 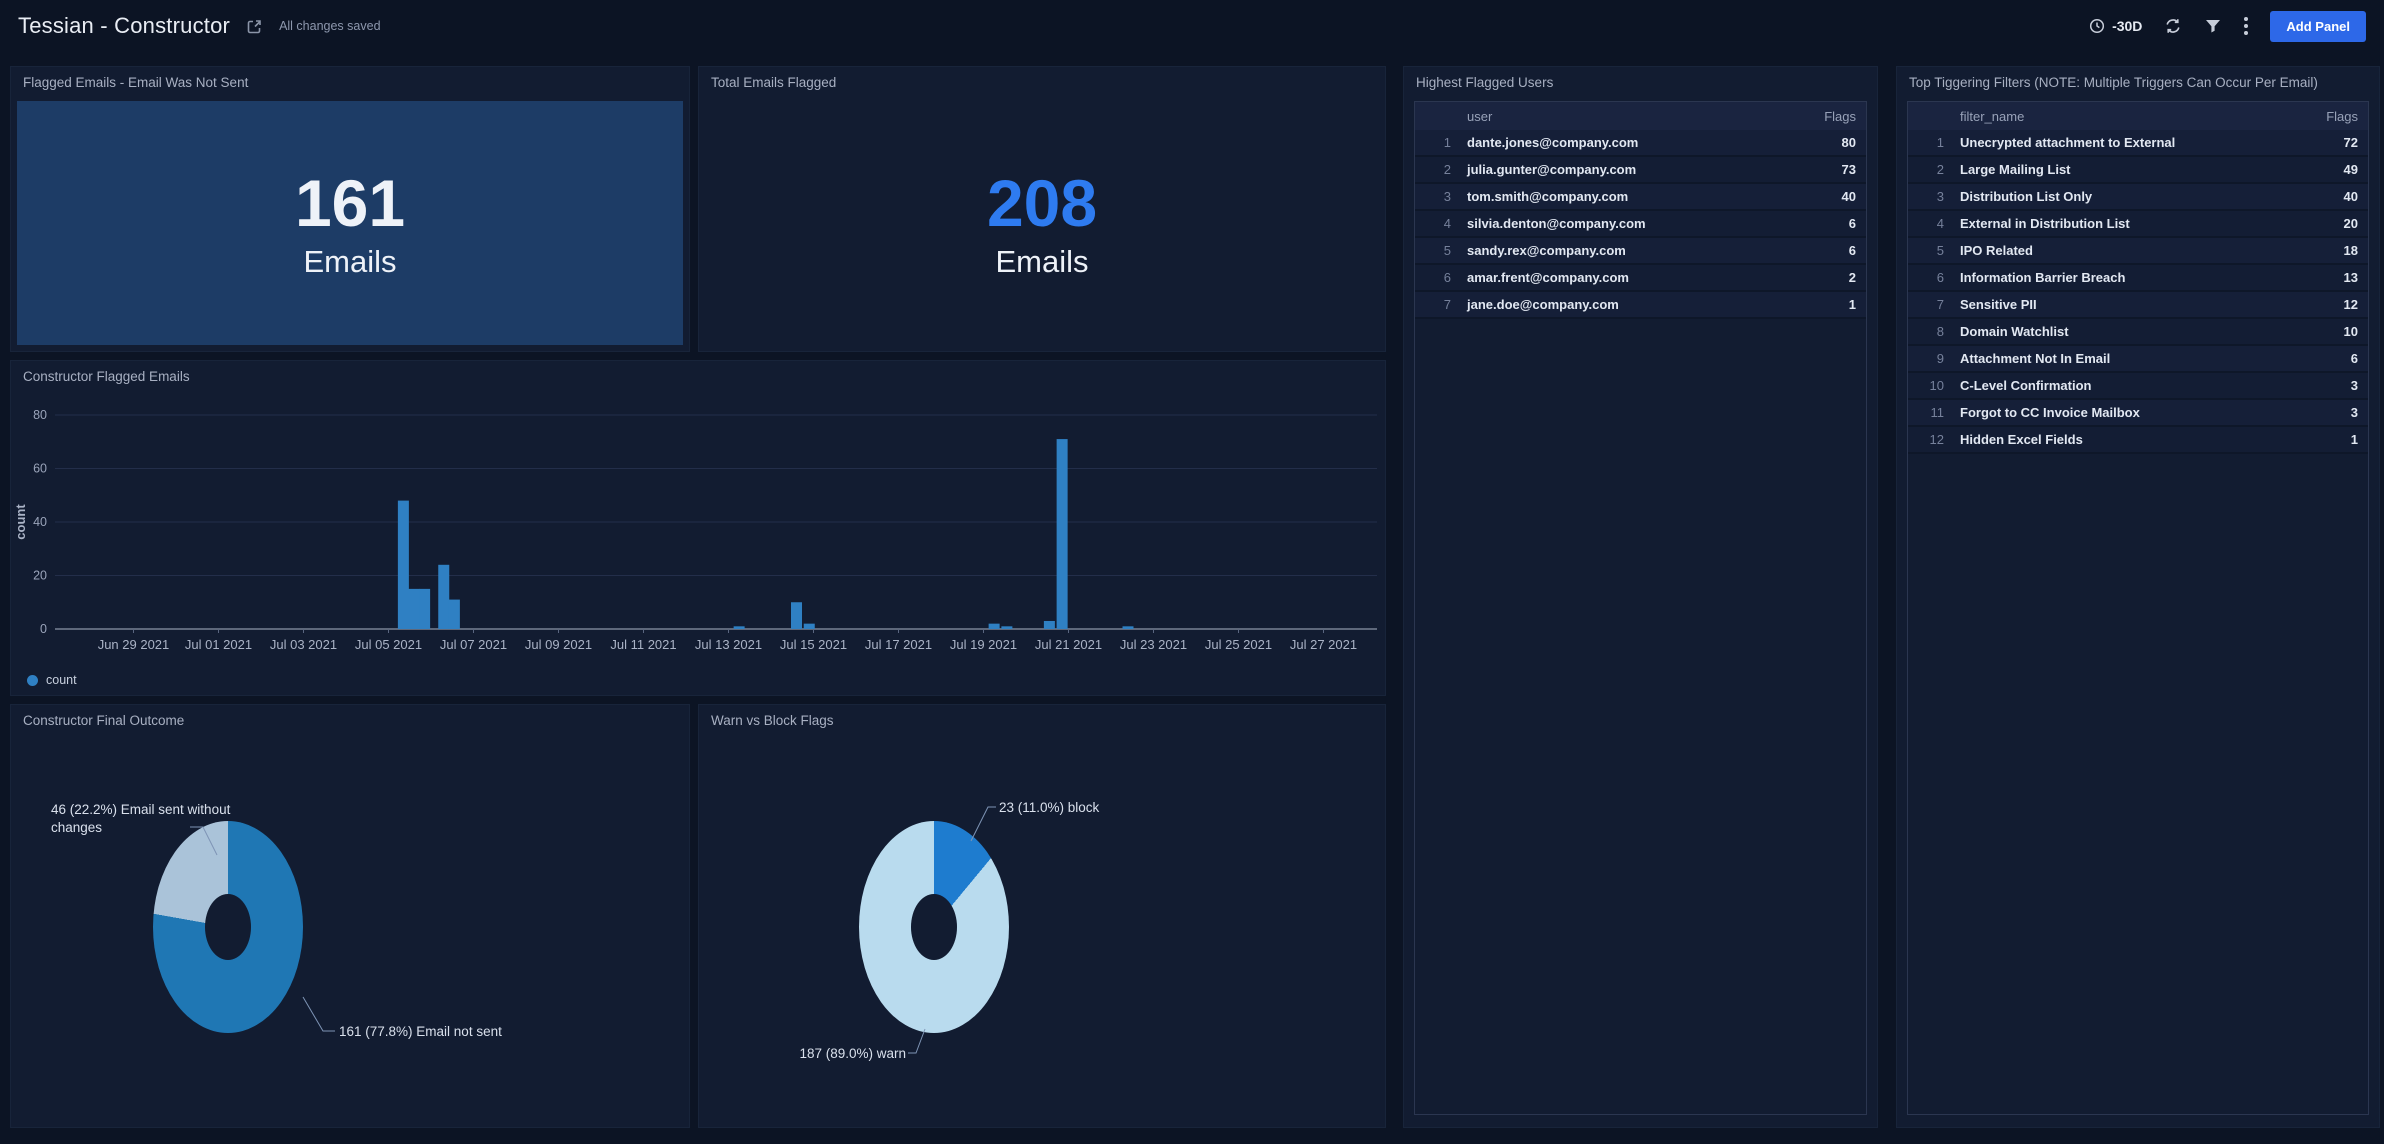 What do you see at coordinates (2333, 278) in the screenshot?
I see `cell-flags: 13` at bounding box center [2333, 278].